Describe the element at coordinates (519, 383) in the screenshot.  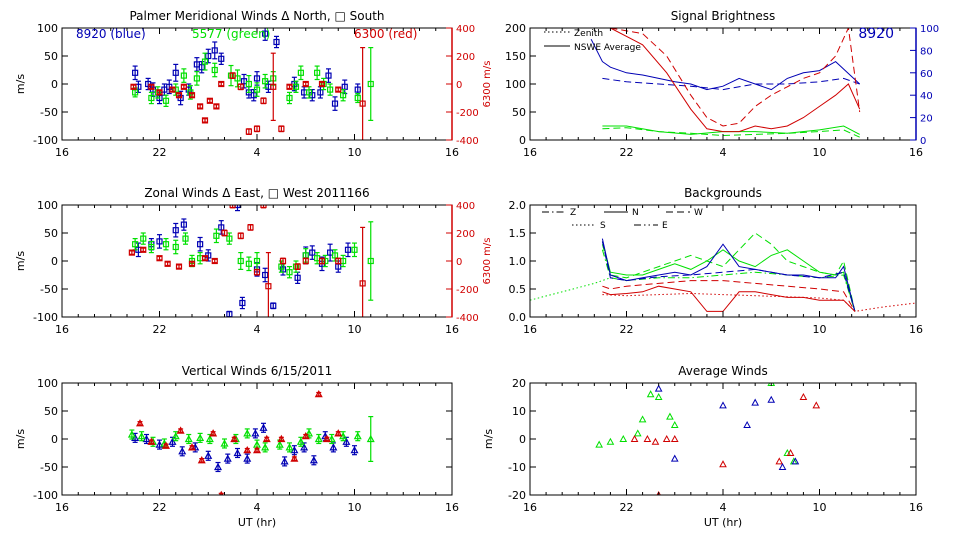
I see `y-tick-label: 20` at that location.